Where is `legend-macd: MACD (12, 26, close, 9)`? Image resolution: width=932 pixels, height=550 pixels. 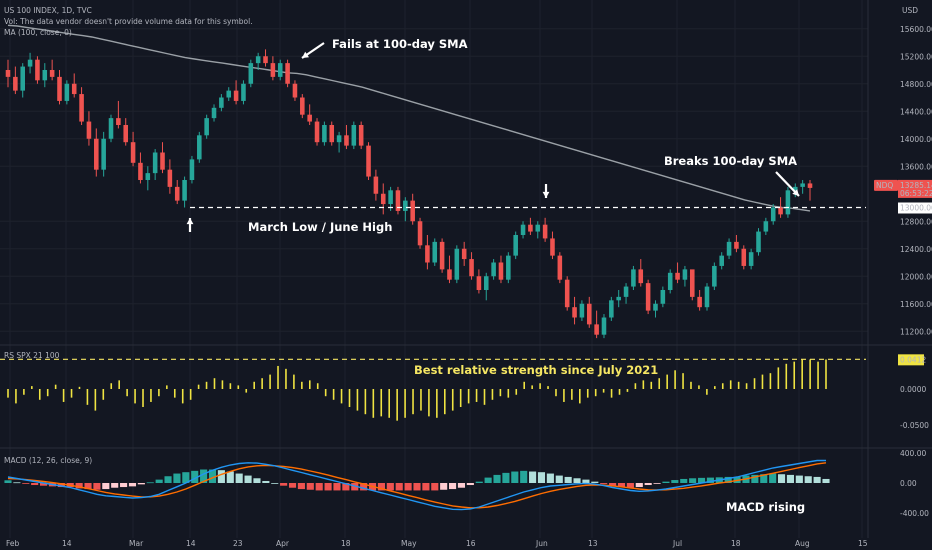
legend-macd: MACD (12, 26, close, 9) is located at coordinates (48, 460).